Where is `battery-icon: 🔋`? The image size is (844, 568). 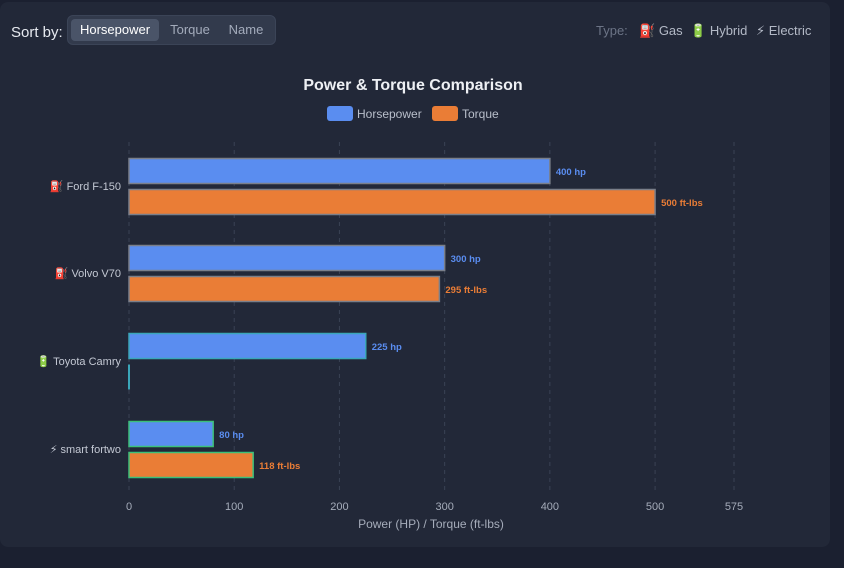 battery-icon: 🔋 is located at coordinates (698, 30).